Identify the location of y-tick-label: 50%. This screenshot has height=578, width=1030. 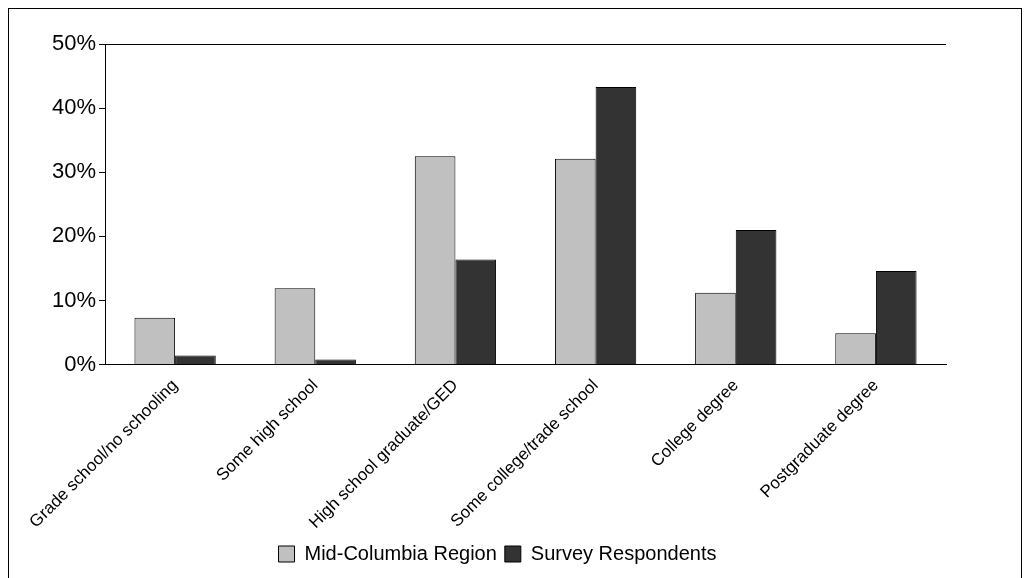
(74, 43).